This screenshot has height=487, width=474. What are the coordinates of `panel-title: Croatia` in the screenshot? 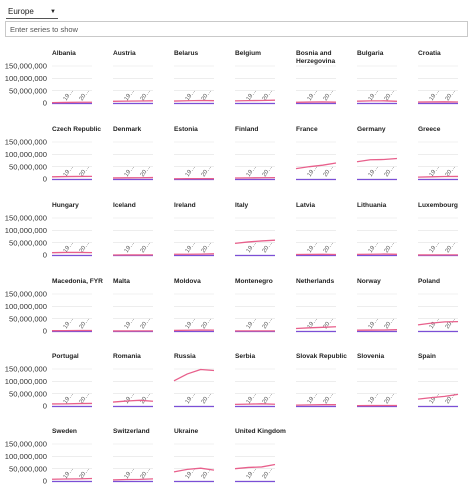 It's located at (429, 53).